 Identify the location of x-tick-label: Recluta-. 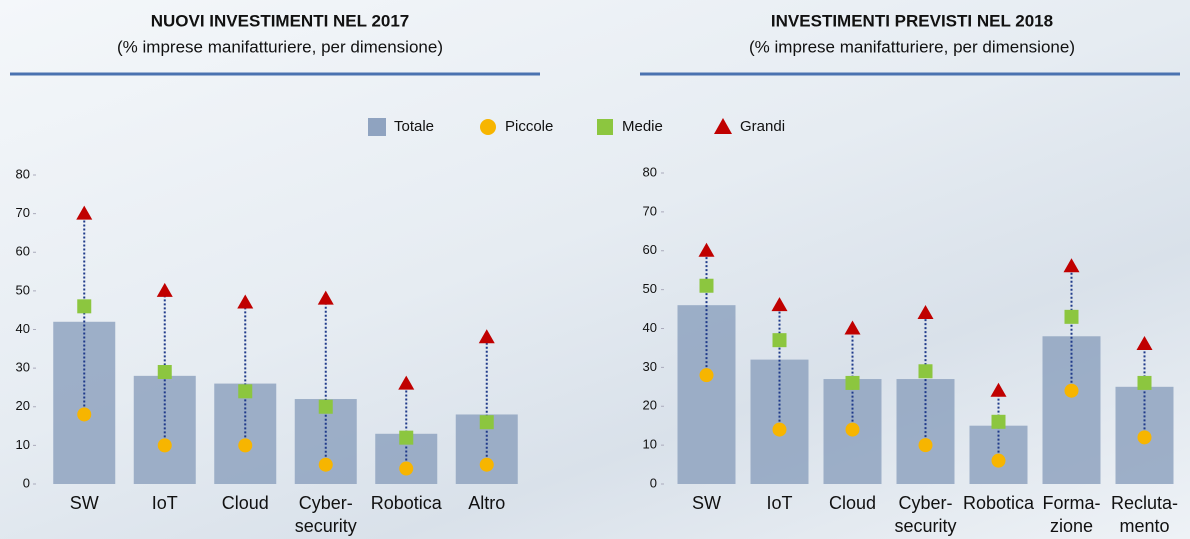
(1144, 503).